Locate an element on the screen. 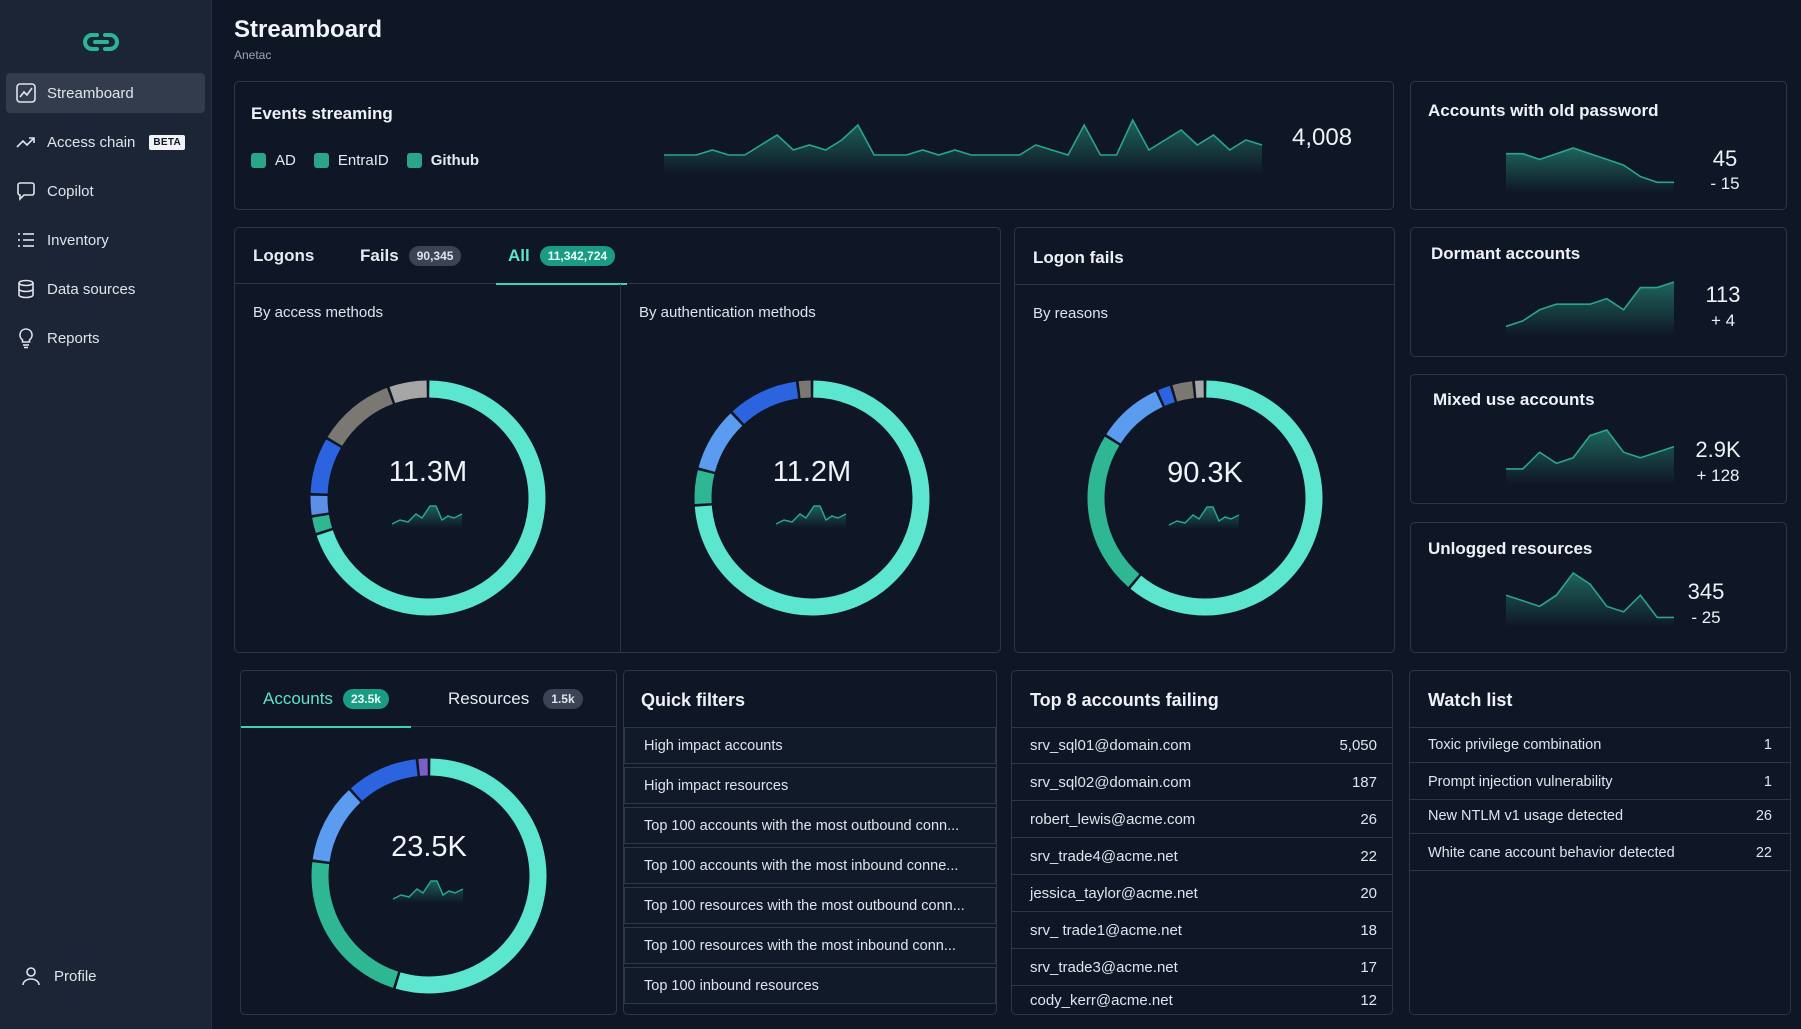 Image resolution: width=1801 pixels, height=1029 pixels. watch-item-name: Toxic privilege combination is located at coordinates (1515, 744).